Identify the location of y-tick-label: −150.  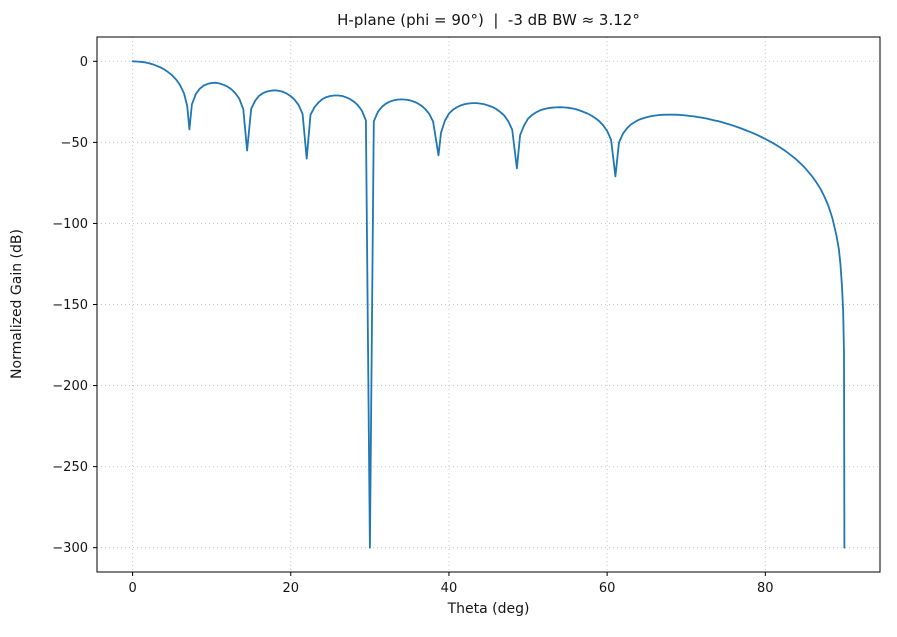
(70, 305).